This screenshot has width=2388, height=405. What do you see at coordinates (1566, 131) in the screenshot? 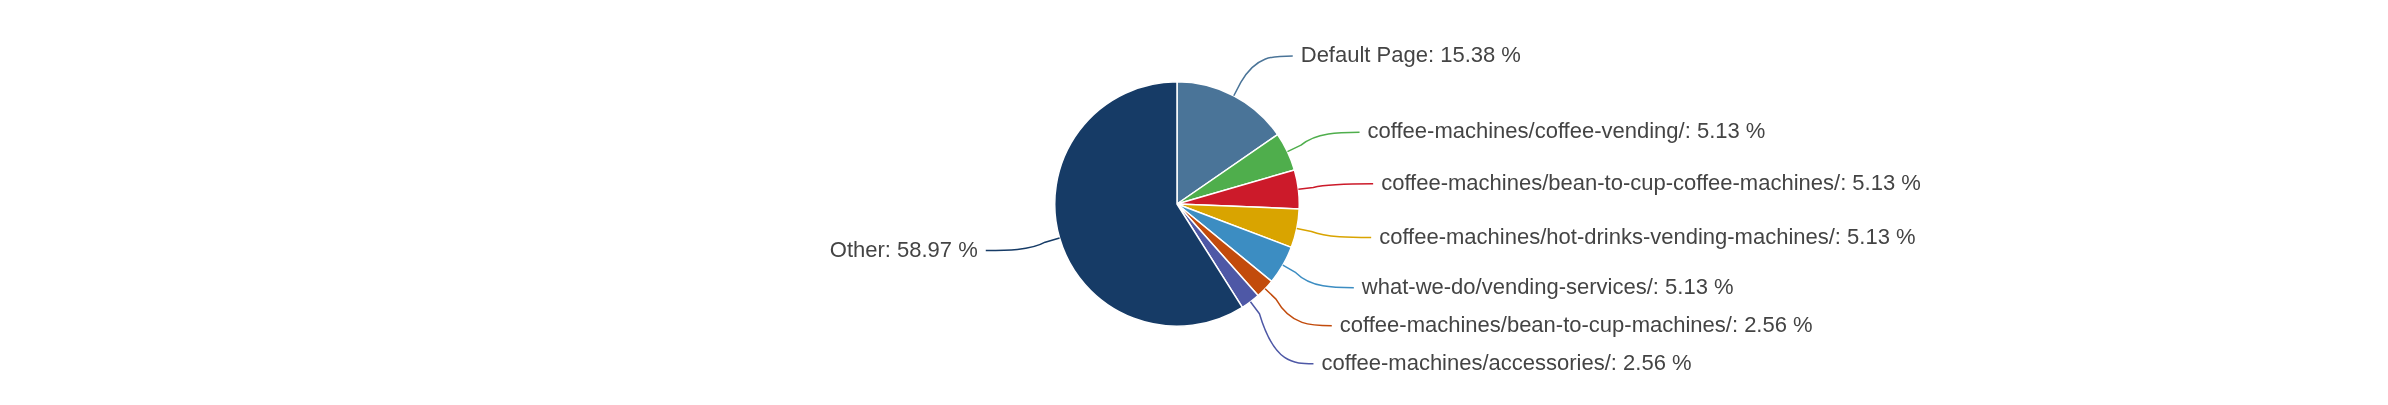
I see `slice-label: coffee-machines/coffee-vending/: 5.13 %` at bounding box center [1566, 131].